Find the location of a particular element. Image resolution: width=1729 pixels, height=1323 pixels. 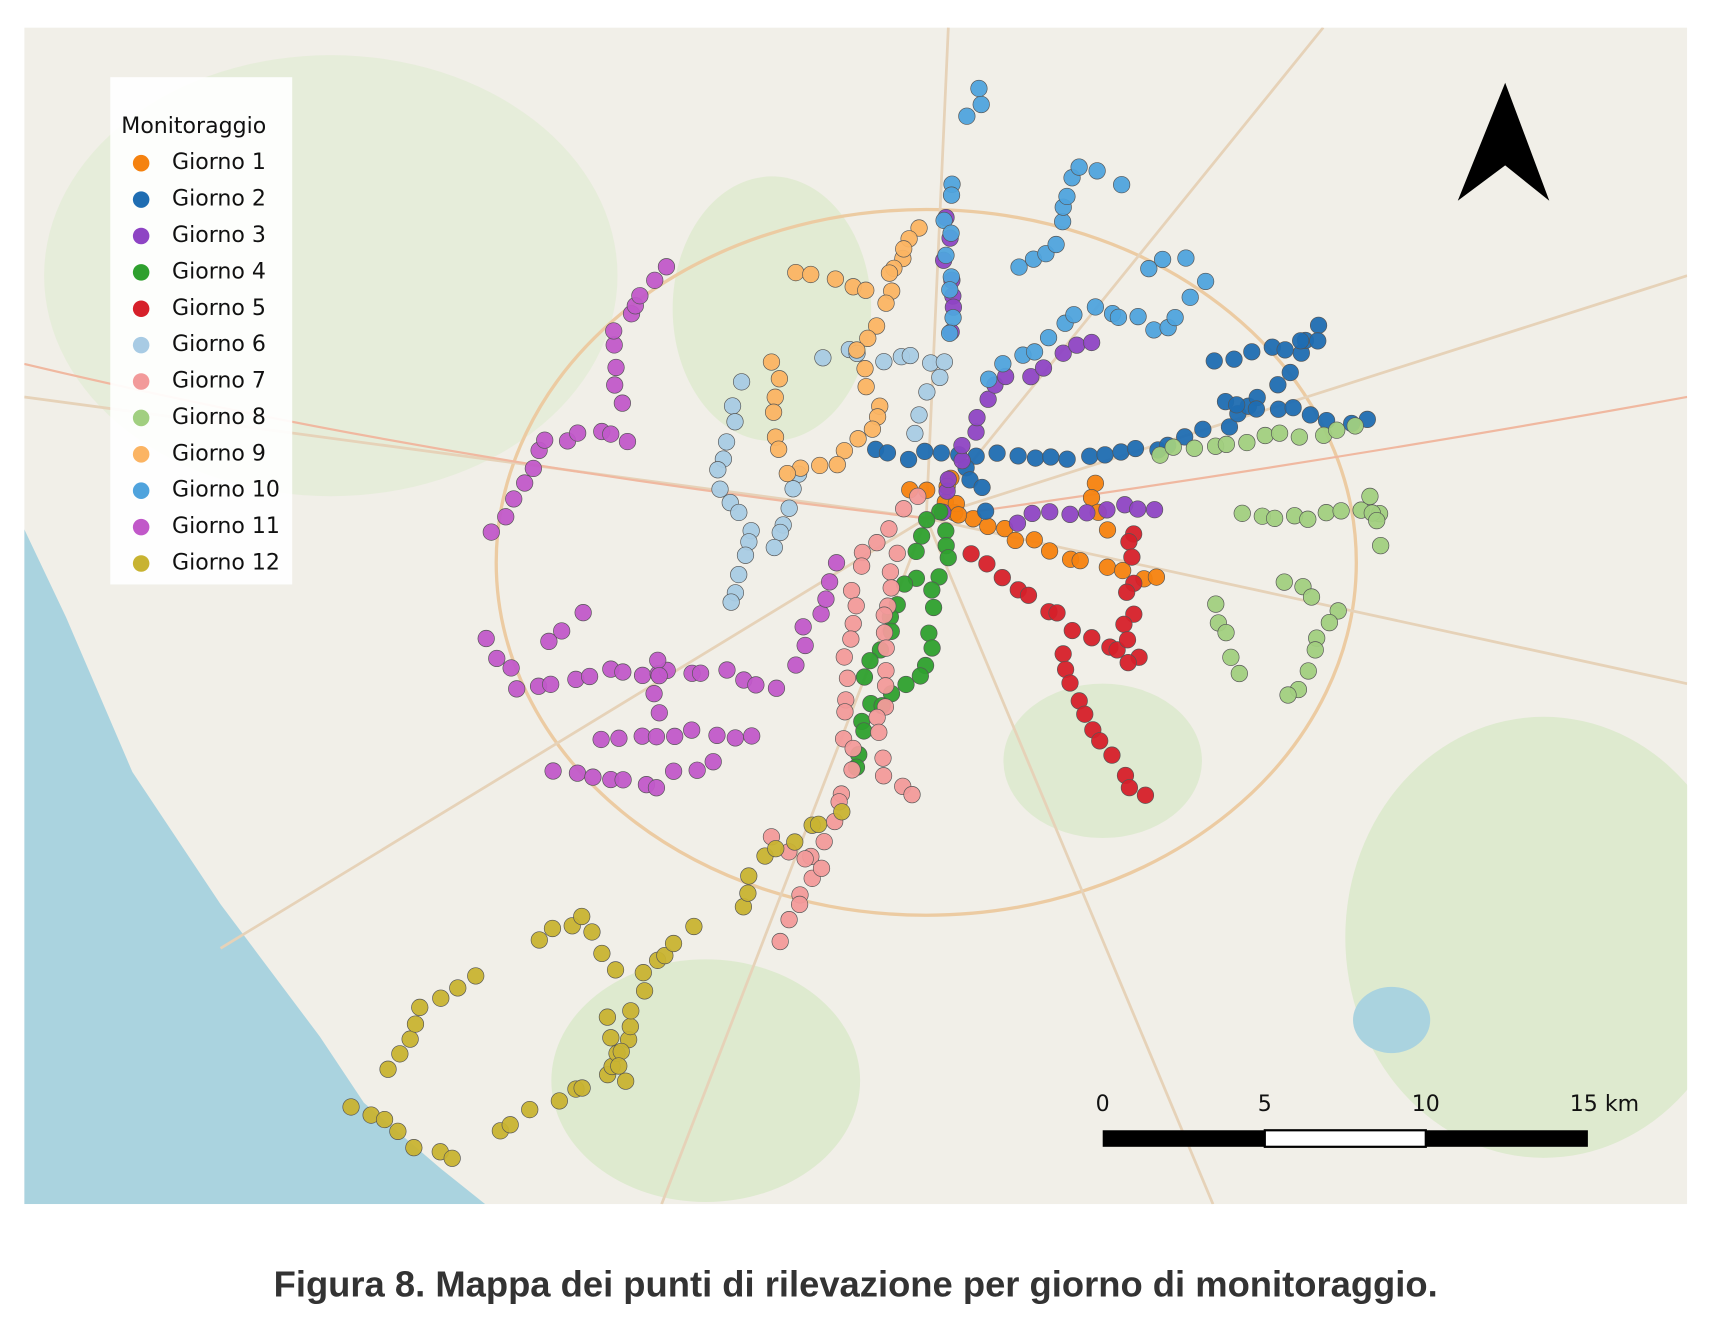

legend-label: Giorno 10 is located at coordinates (226, 490).